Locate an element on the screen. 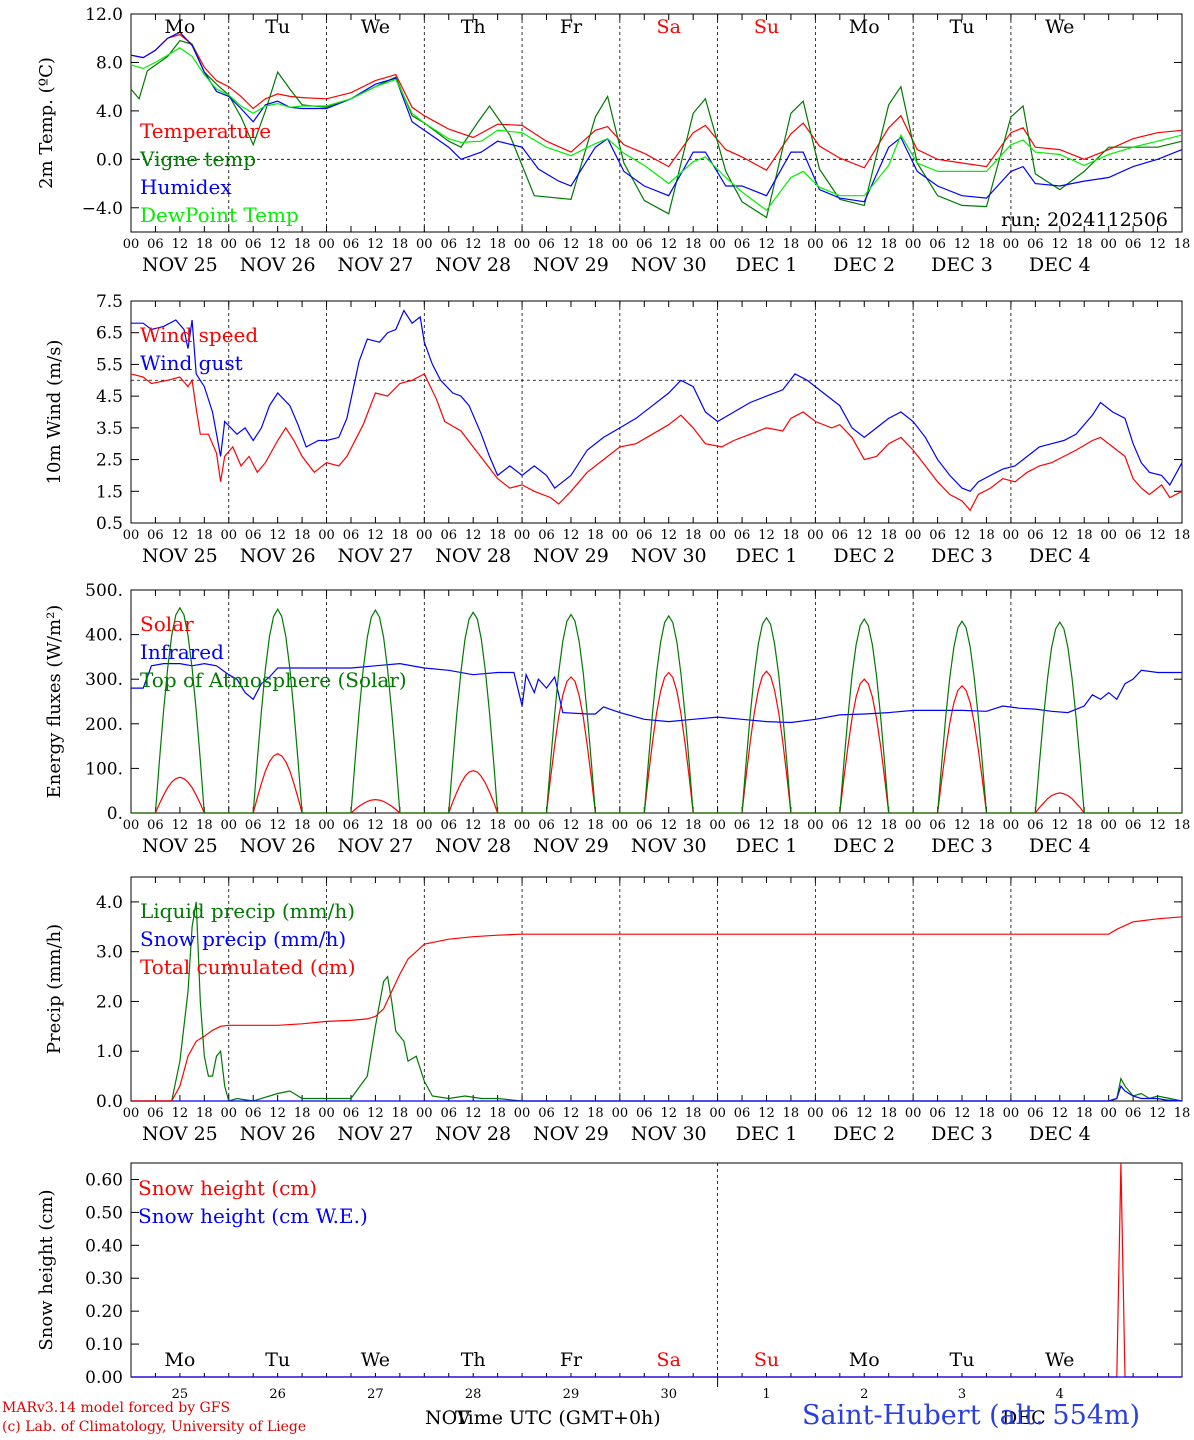  y-tick-label: 1.0 is located at coordinates (109, 1052).